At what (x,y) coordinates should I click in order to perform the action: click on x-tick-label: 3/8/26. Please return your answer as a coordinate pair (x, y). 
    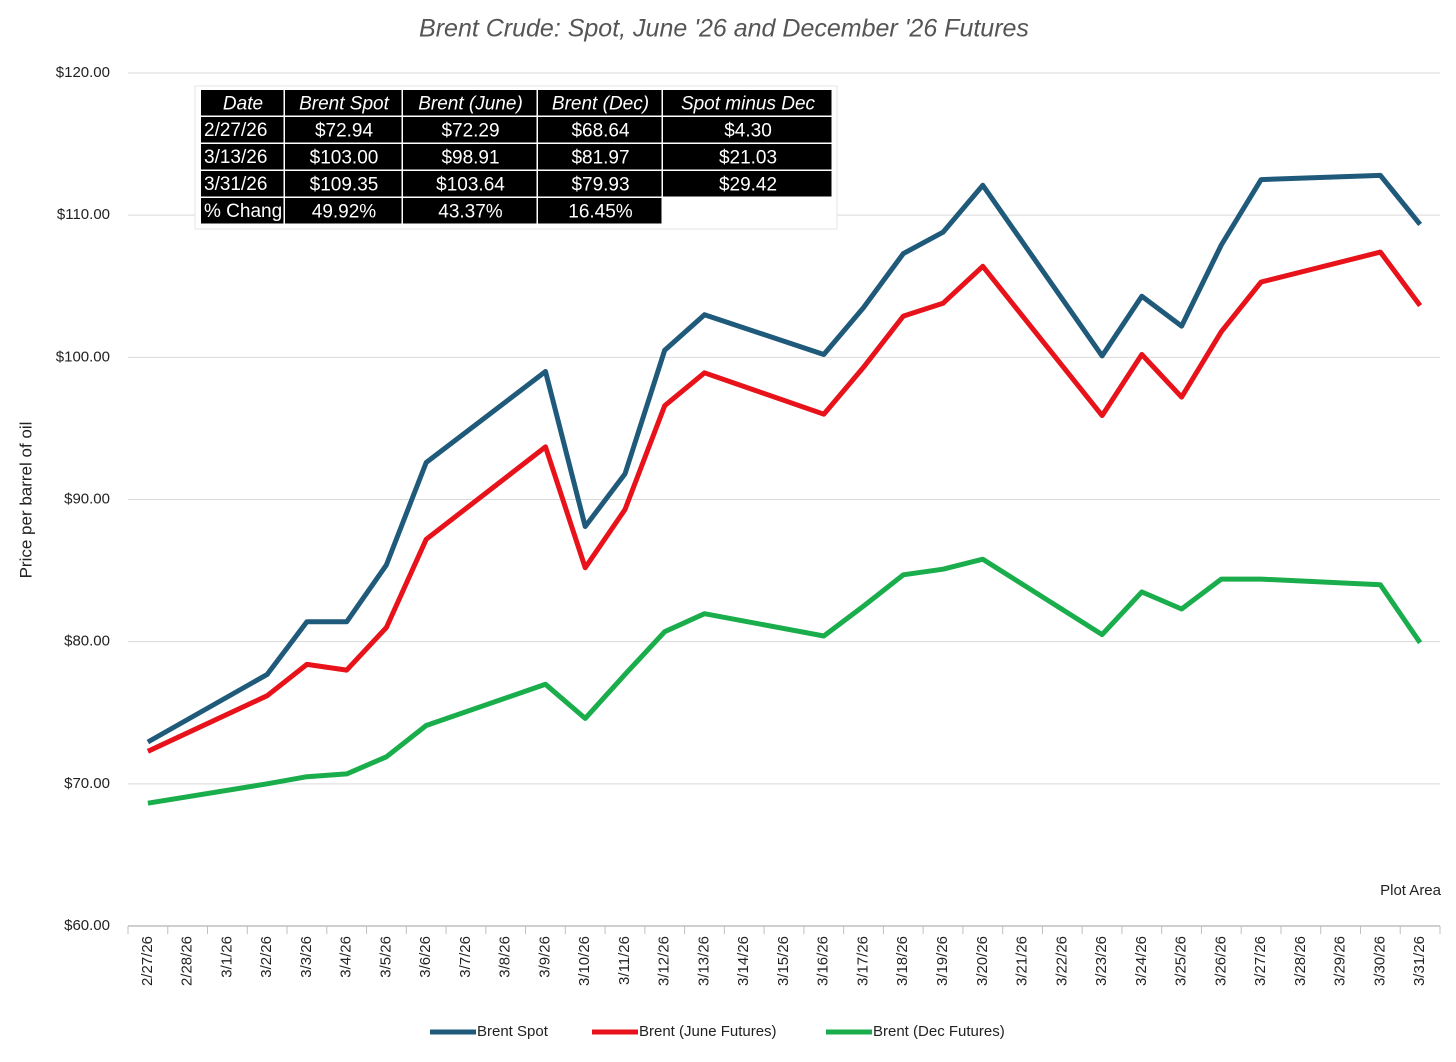
    Looking at the image, I should click on (505, 957).